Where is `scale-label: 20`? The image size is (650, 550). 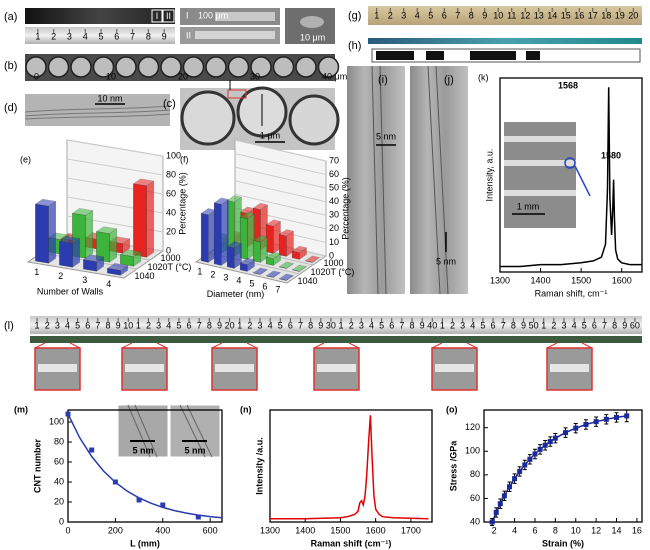 scale-label: 20 is located at coordinates (183, 76).